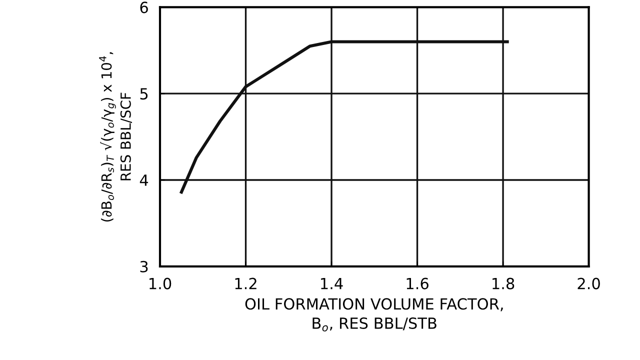  Describe the element at coordinates (144, 180) in the screenshot. I see `y-tick-label: 4` at that location.